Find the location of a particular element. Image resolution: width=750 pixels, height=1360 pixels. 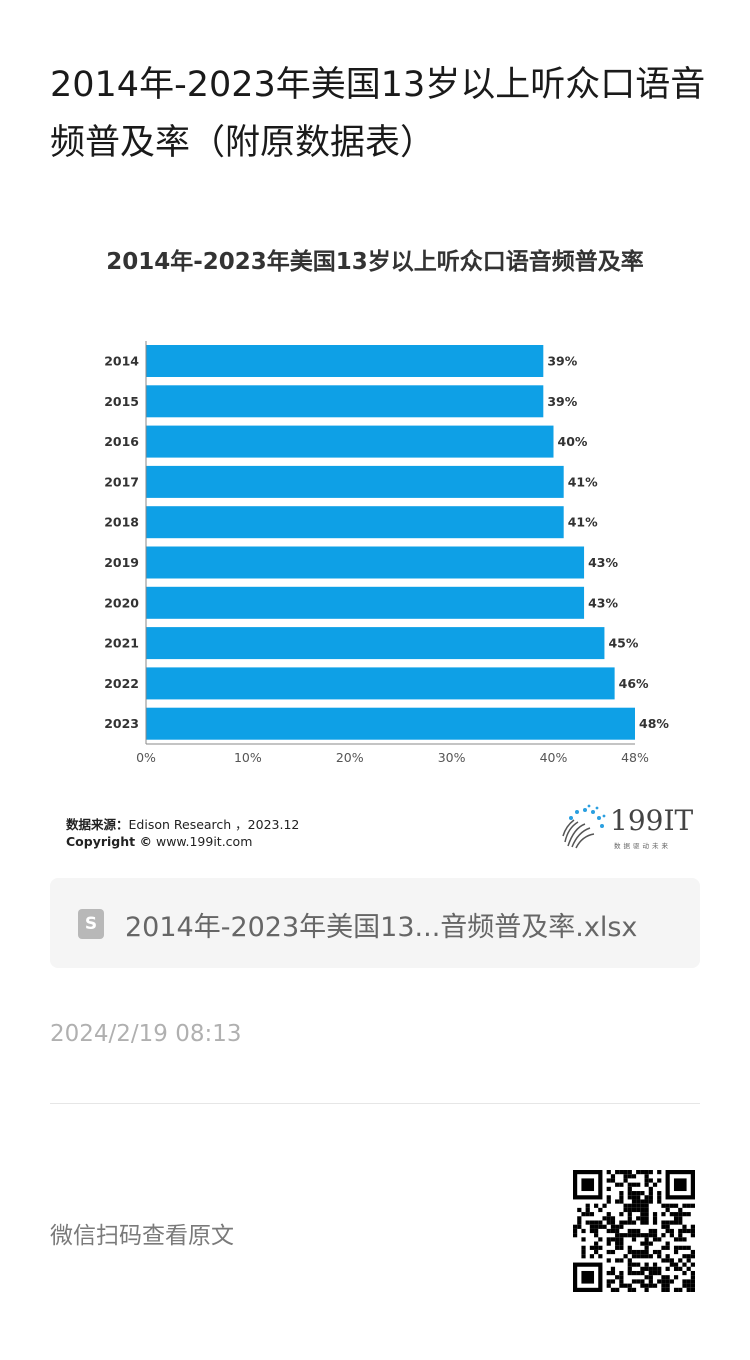

y-tick-label: 2016 is located at coordinates (121, 441).